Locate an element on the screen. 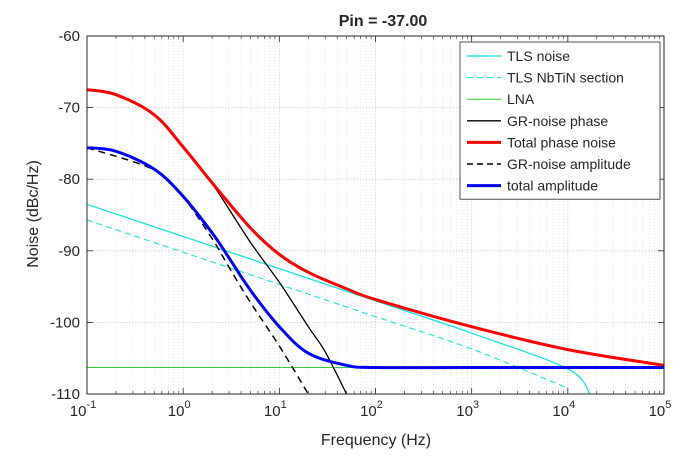 The image size is (700, 460). x-tick-label: 10⁴ is located at coordinates (563, 409).